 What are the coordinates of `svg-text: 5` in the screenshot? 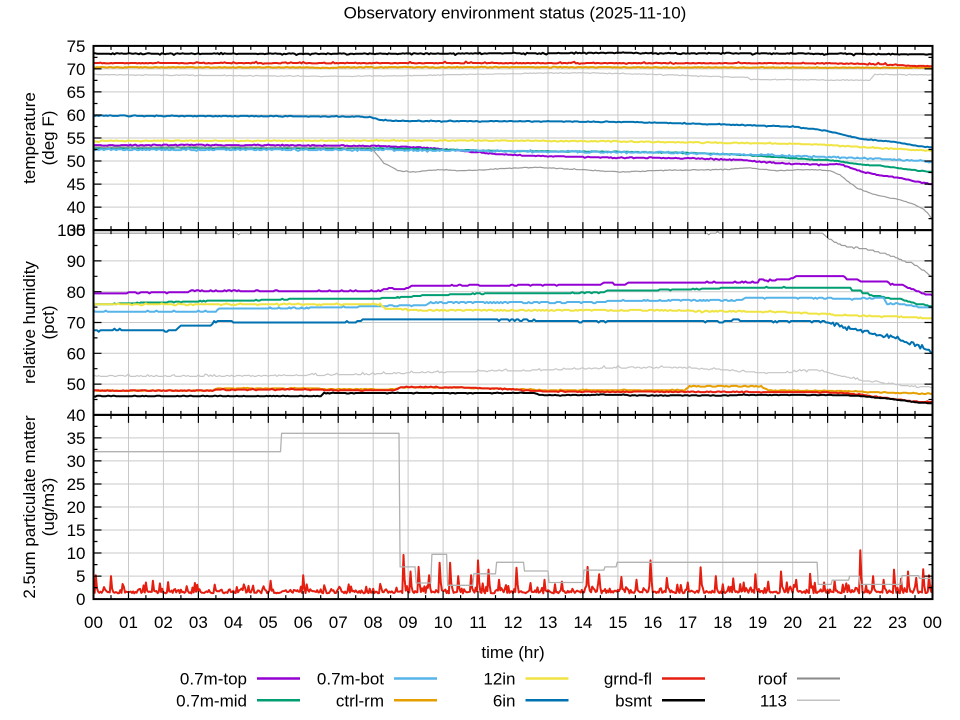 It's located at (80, 576).